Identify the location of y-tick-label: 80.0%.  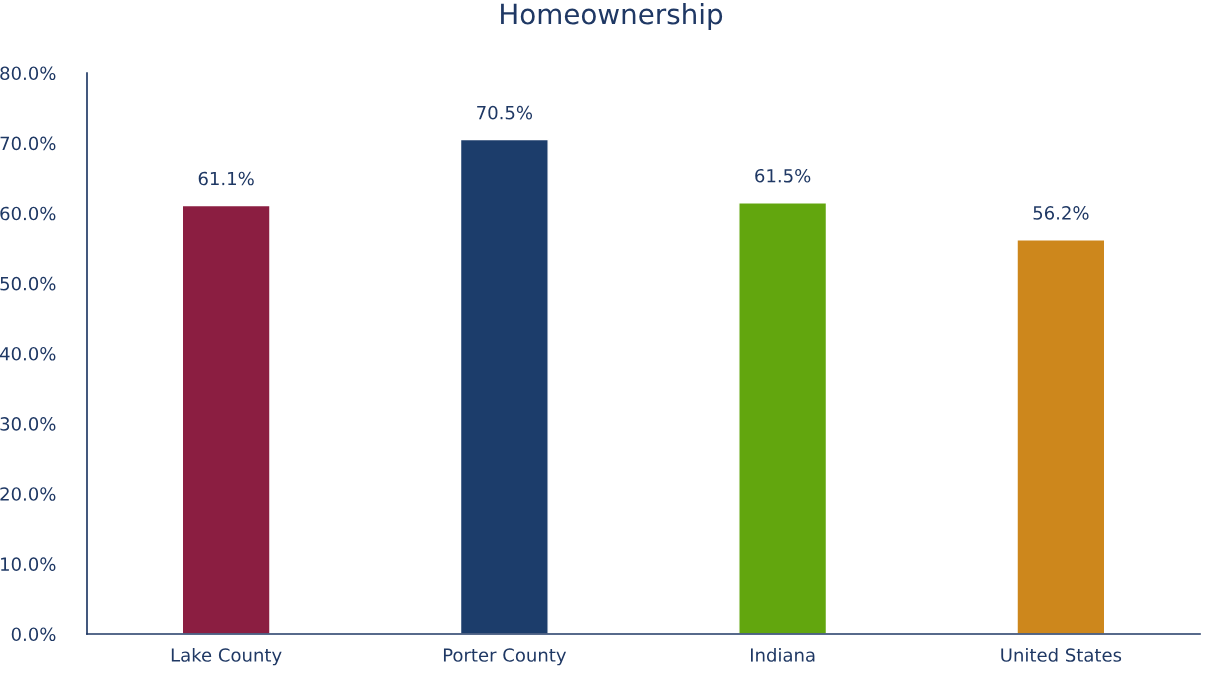
(28, 73).